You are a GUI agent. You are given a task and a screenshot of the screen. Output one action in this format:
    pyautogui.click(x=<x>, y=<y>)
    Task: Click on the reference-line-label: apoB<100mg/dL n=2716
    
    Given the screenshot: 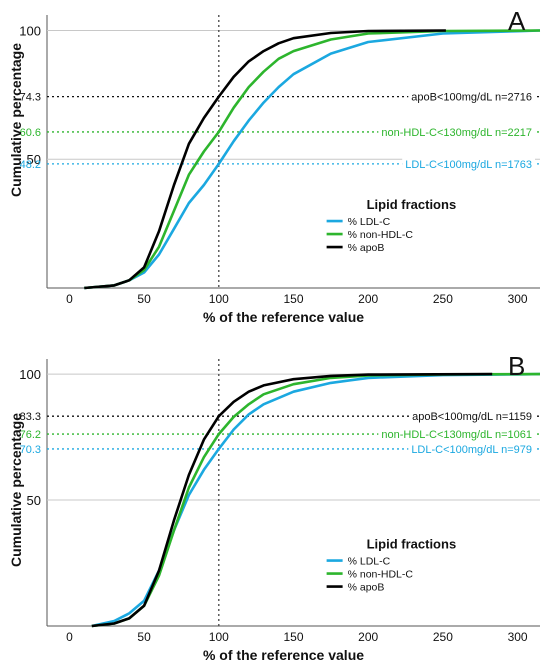 What is the action you would take?
    pyautogui.click(x=471, y=98)
    